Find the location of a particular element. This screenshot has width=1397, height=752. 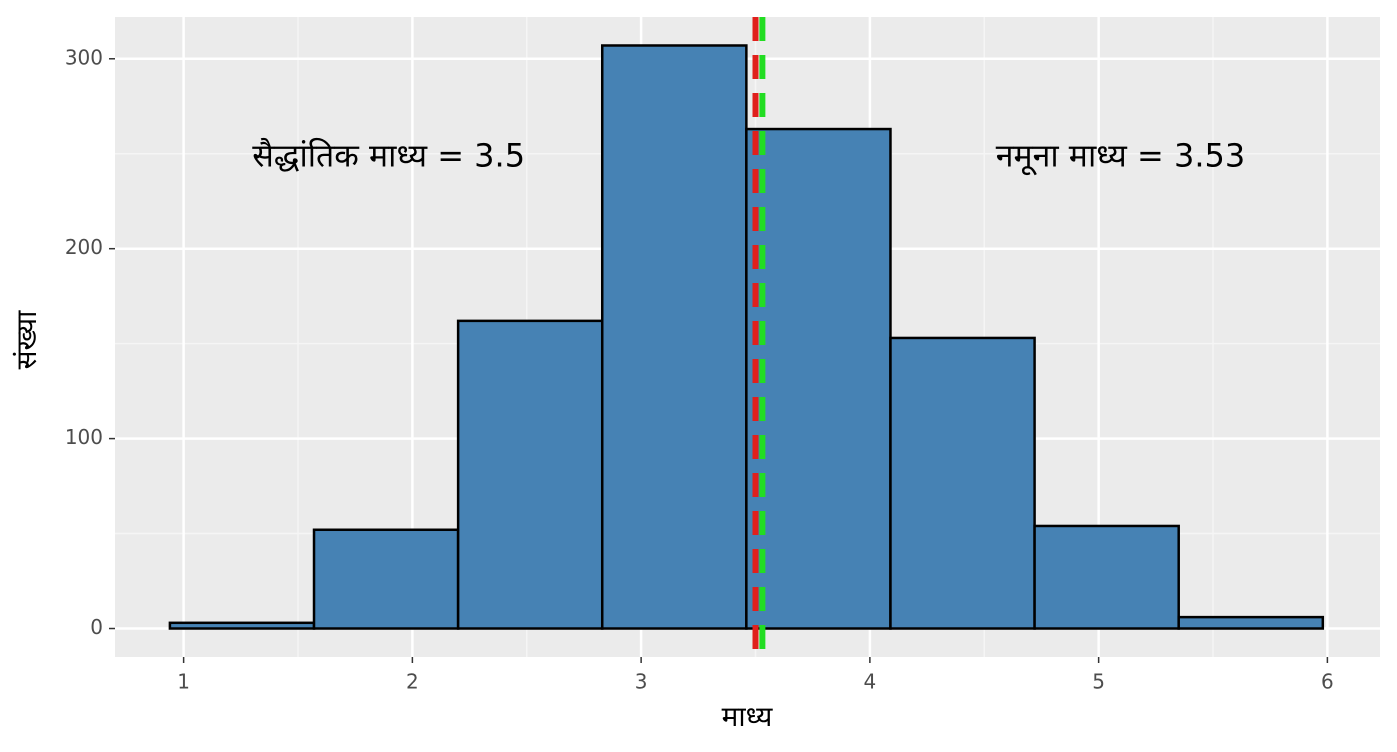

y-tick-label: 300 is located at coordinates (84, 57).